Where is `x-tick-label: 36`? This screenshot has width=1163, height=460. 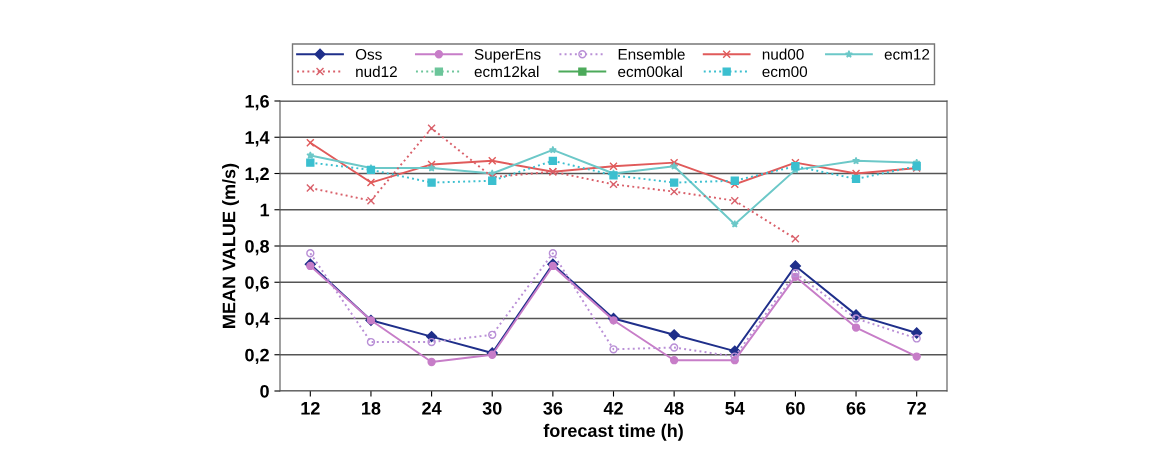
x-tick-label: 36 is located at coordinates (553, 408).